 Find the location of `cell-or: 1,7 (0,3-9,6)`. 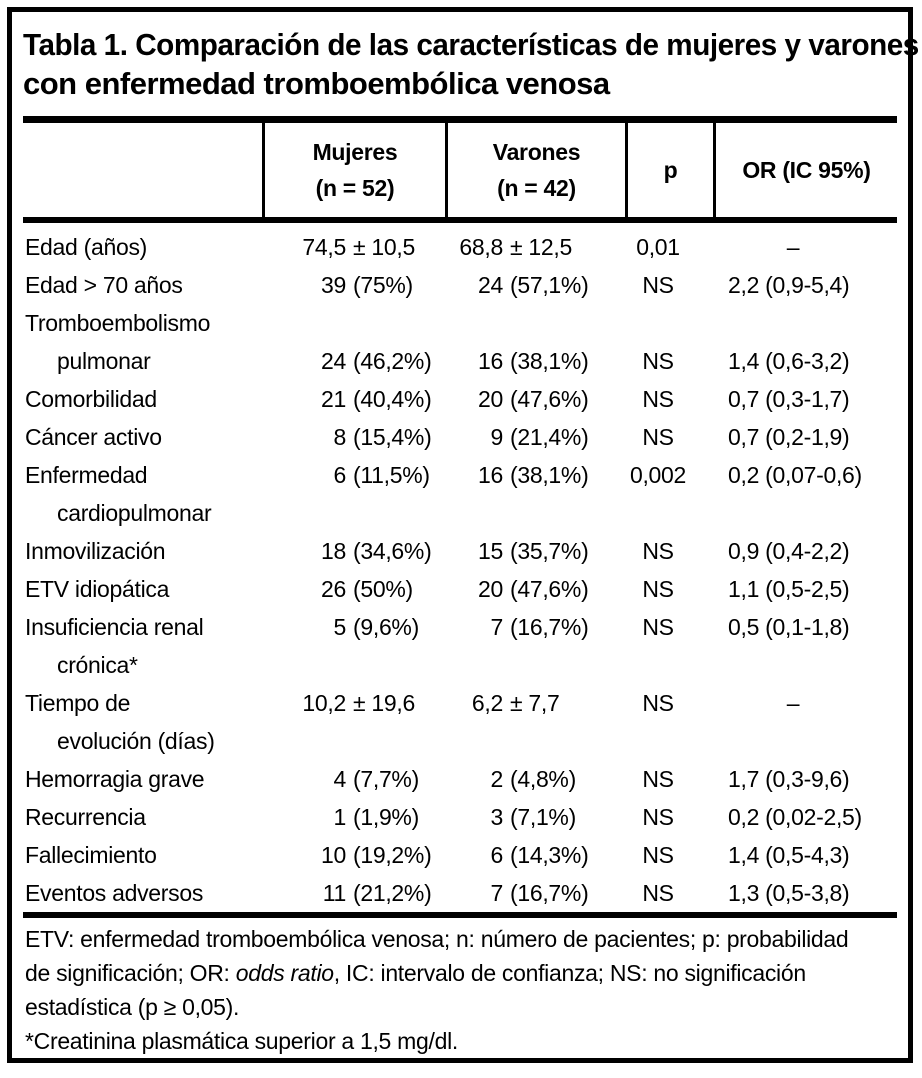

cell-or: 1,7 (0,3-9,6) is located at coordinates (789, 778).